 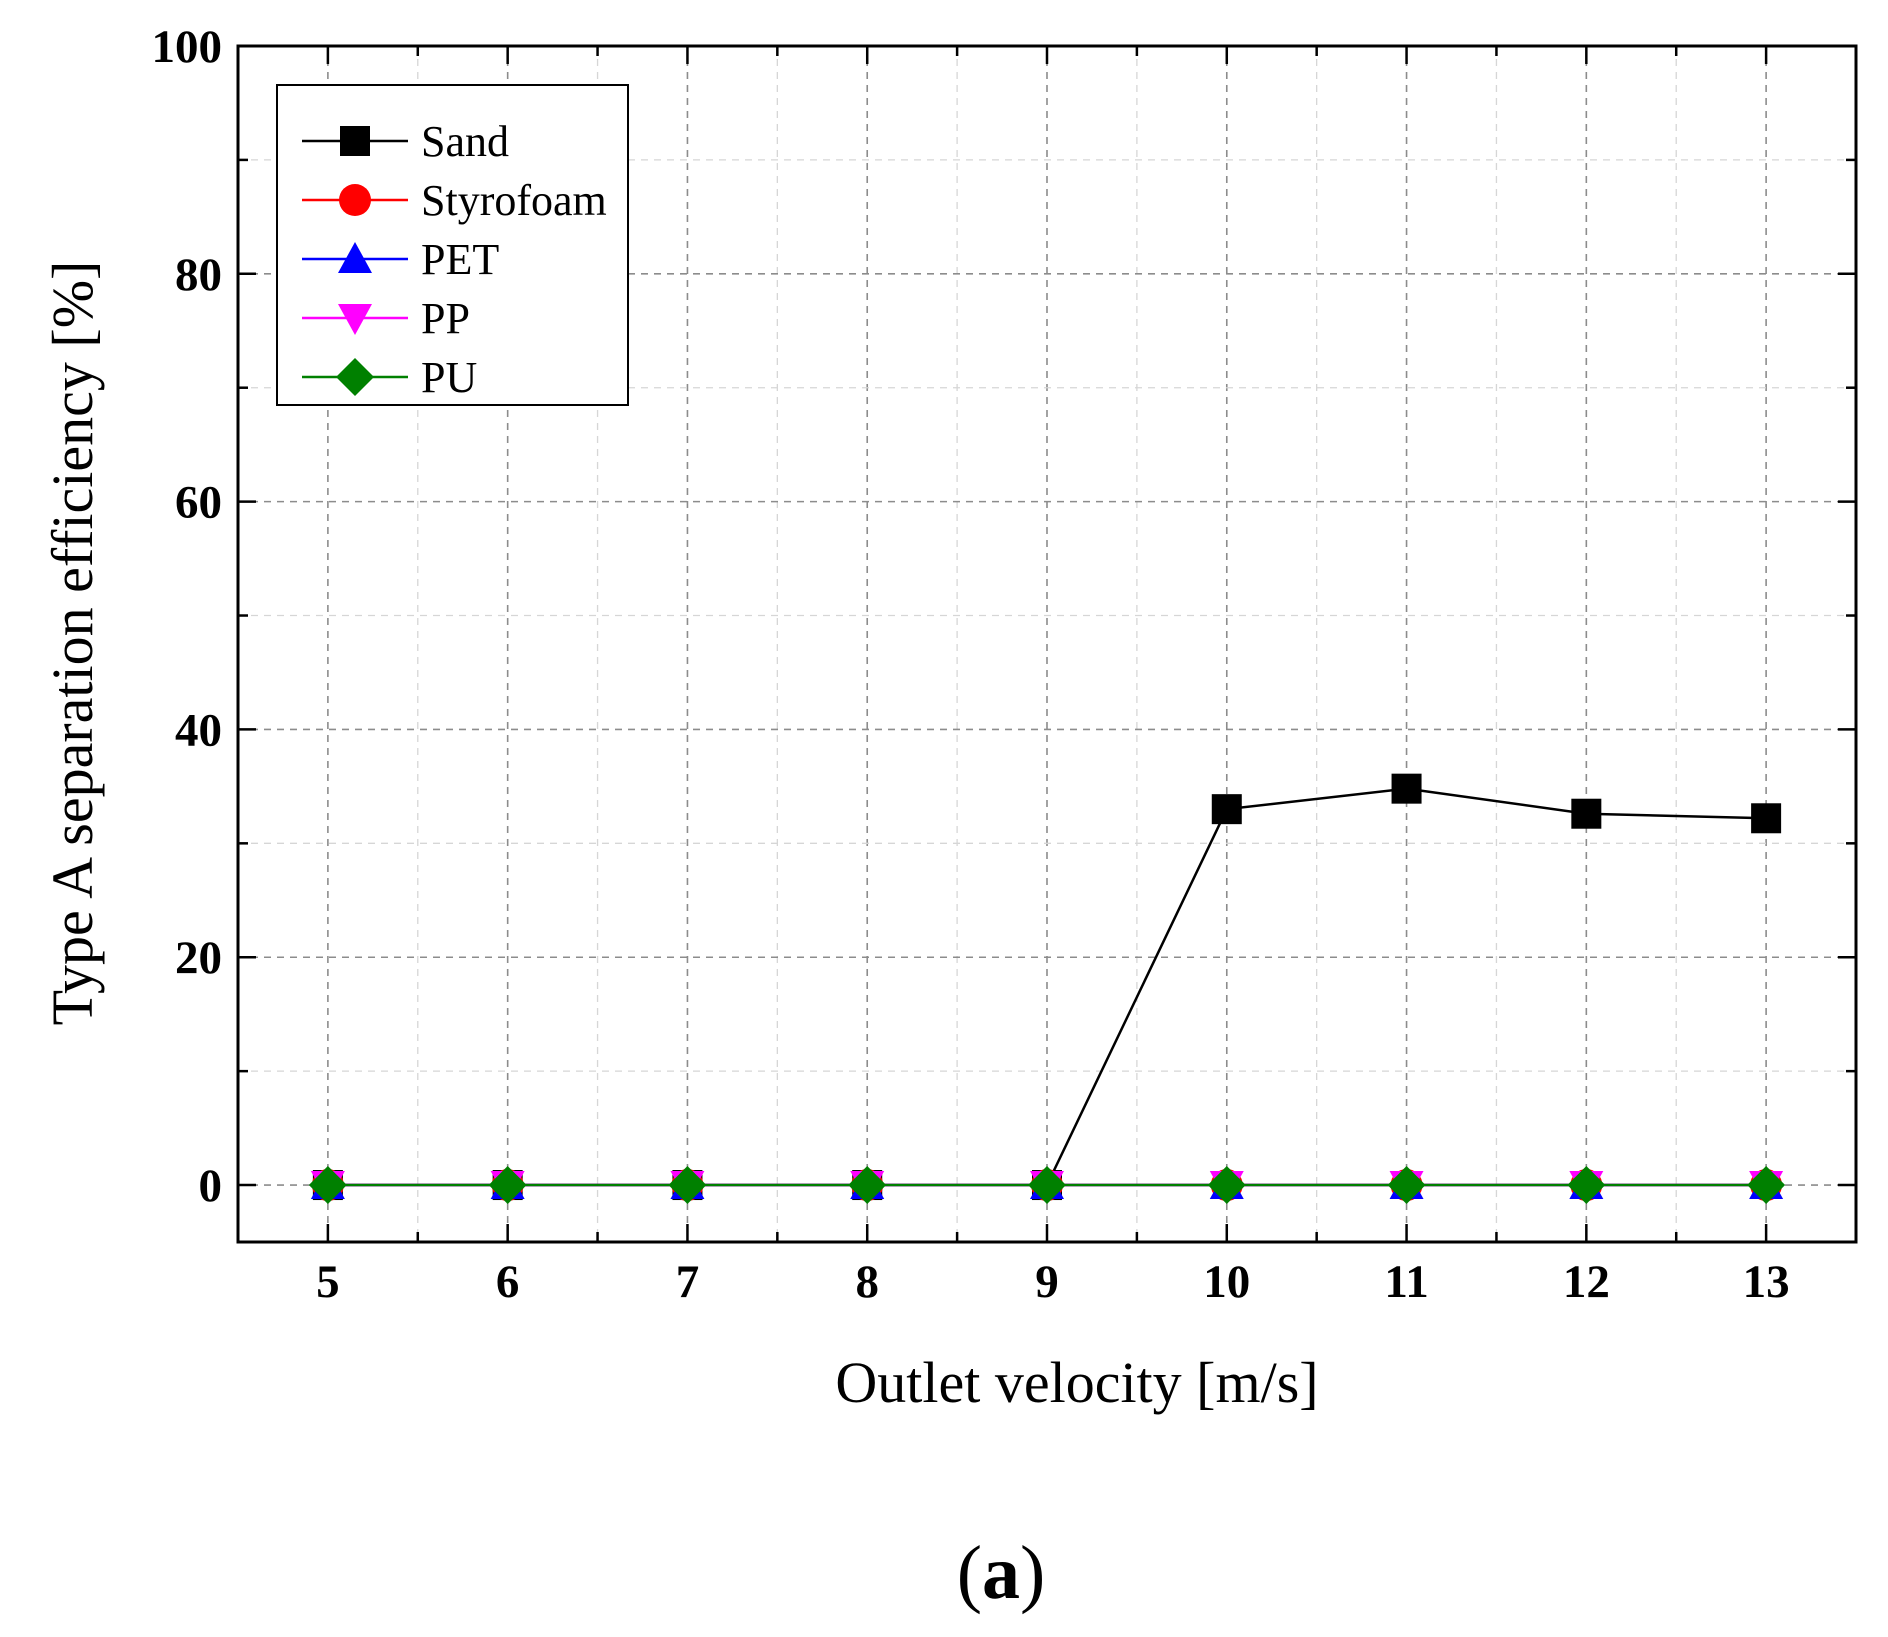 What do you see at coordinates (386, 318) in the screenshot?
I see `legend-item-pp: PP` at bounding box center [386, 318].